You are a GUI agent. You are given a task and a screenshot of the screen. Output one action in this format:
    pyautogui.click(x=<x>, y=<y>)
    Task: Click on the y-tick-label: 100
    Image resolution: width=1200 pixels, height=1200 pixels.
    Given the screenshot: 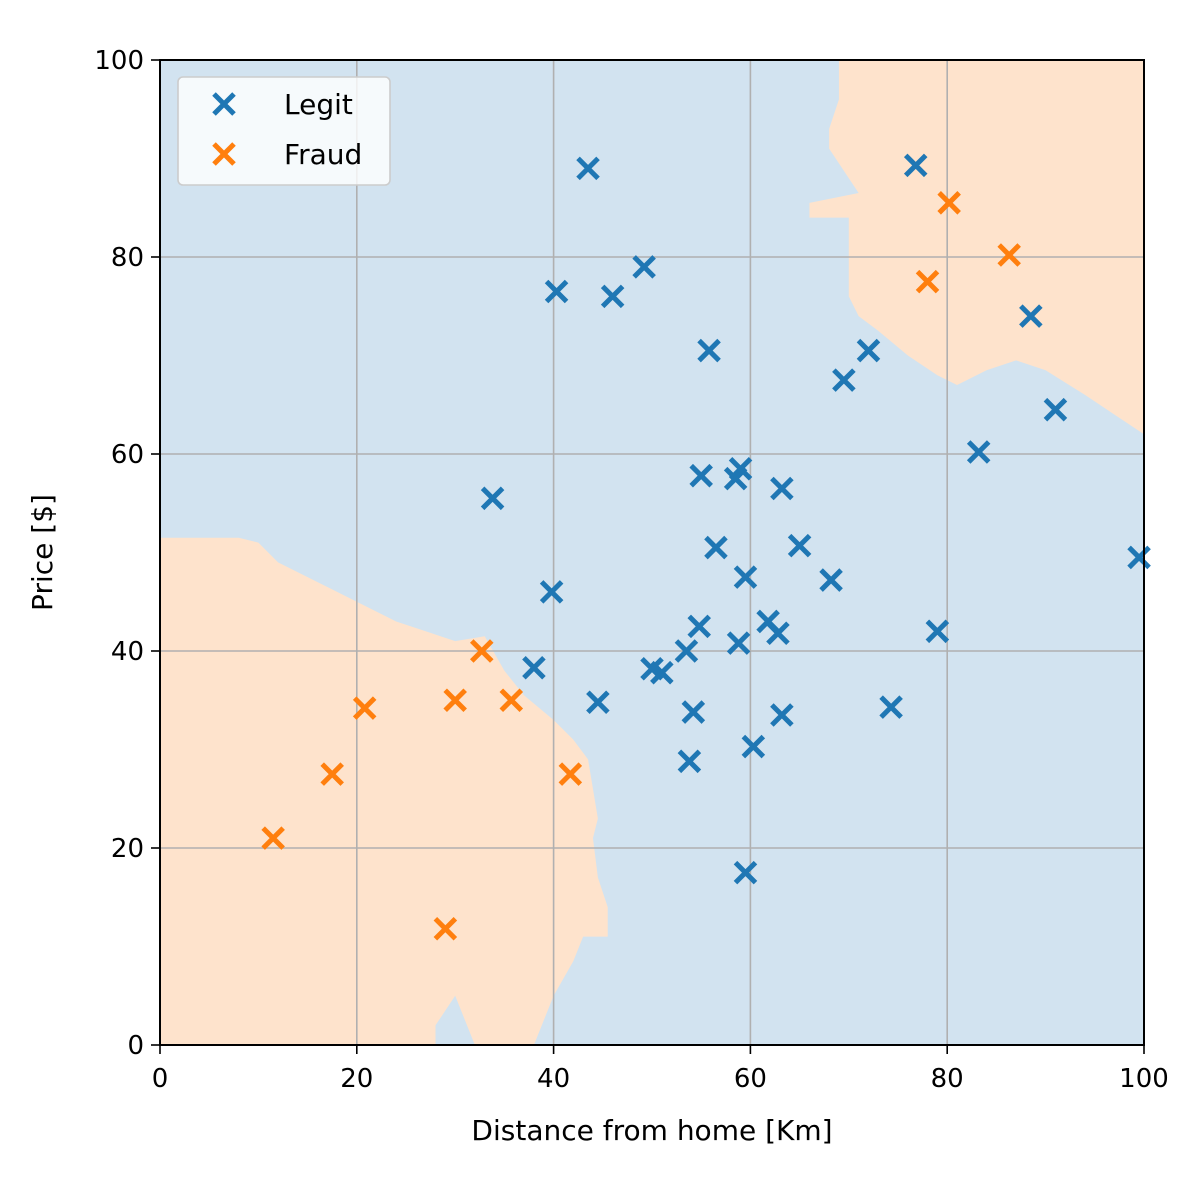 What is the action you would take?
    pyautogui.click(x=119, y=61)
    